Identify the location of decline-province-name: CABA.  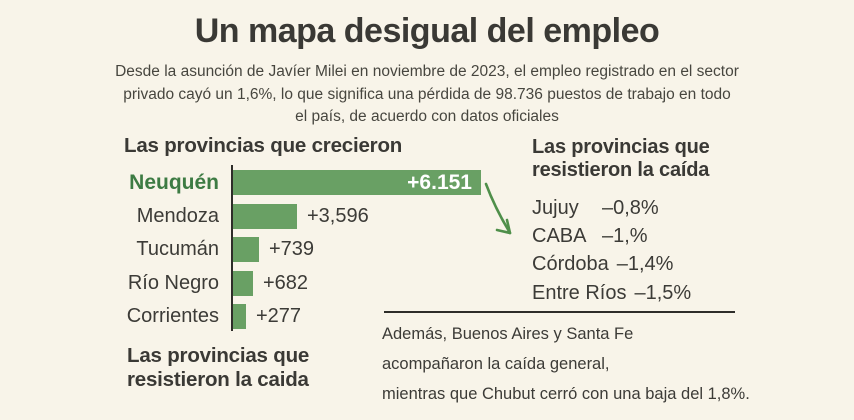
(559, 236).